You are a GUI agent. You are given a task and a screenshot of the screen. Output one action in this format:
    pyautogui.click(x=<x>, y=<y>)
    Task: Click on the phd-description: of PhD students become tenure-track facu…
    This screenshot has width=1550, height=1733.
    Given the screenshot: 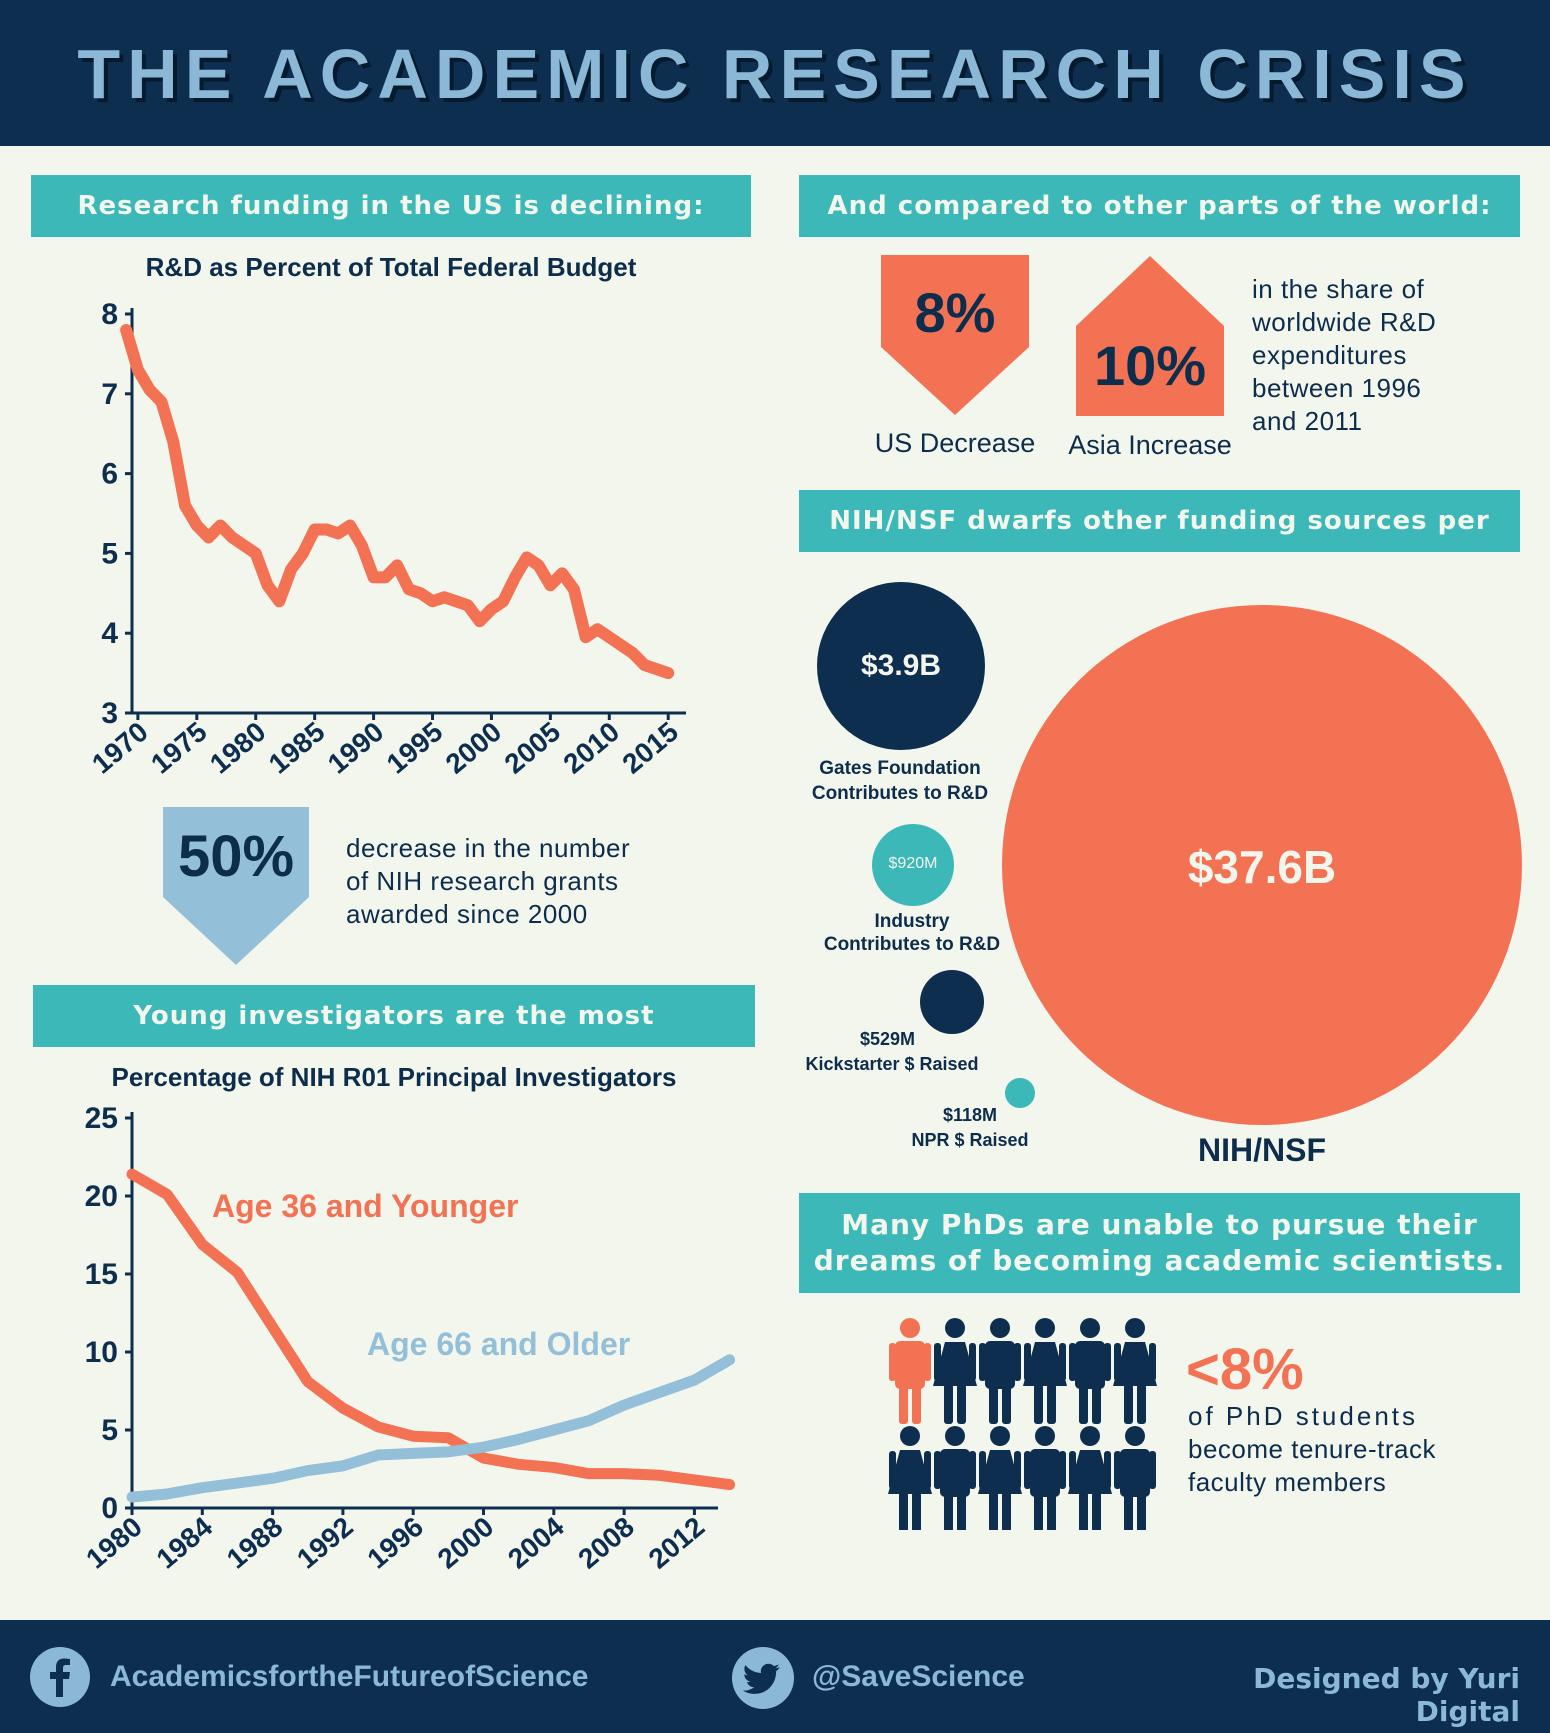 What is the action you would take?
    pyautogui.click(x=1353, y=1449)
    